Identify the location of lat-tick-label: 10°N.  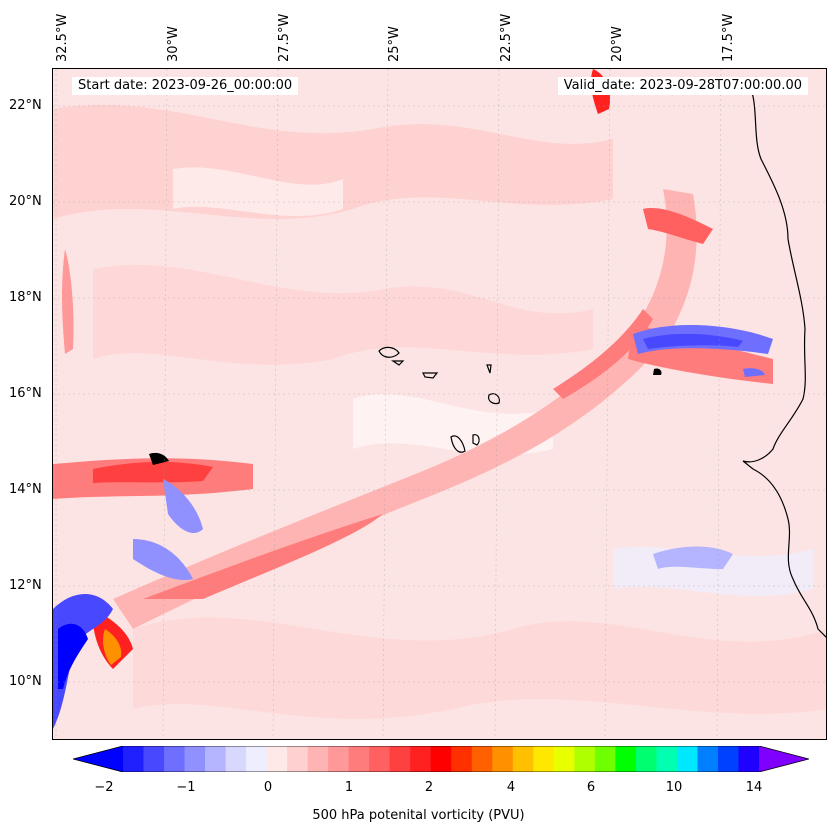
(25, 681).